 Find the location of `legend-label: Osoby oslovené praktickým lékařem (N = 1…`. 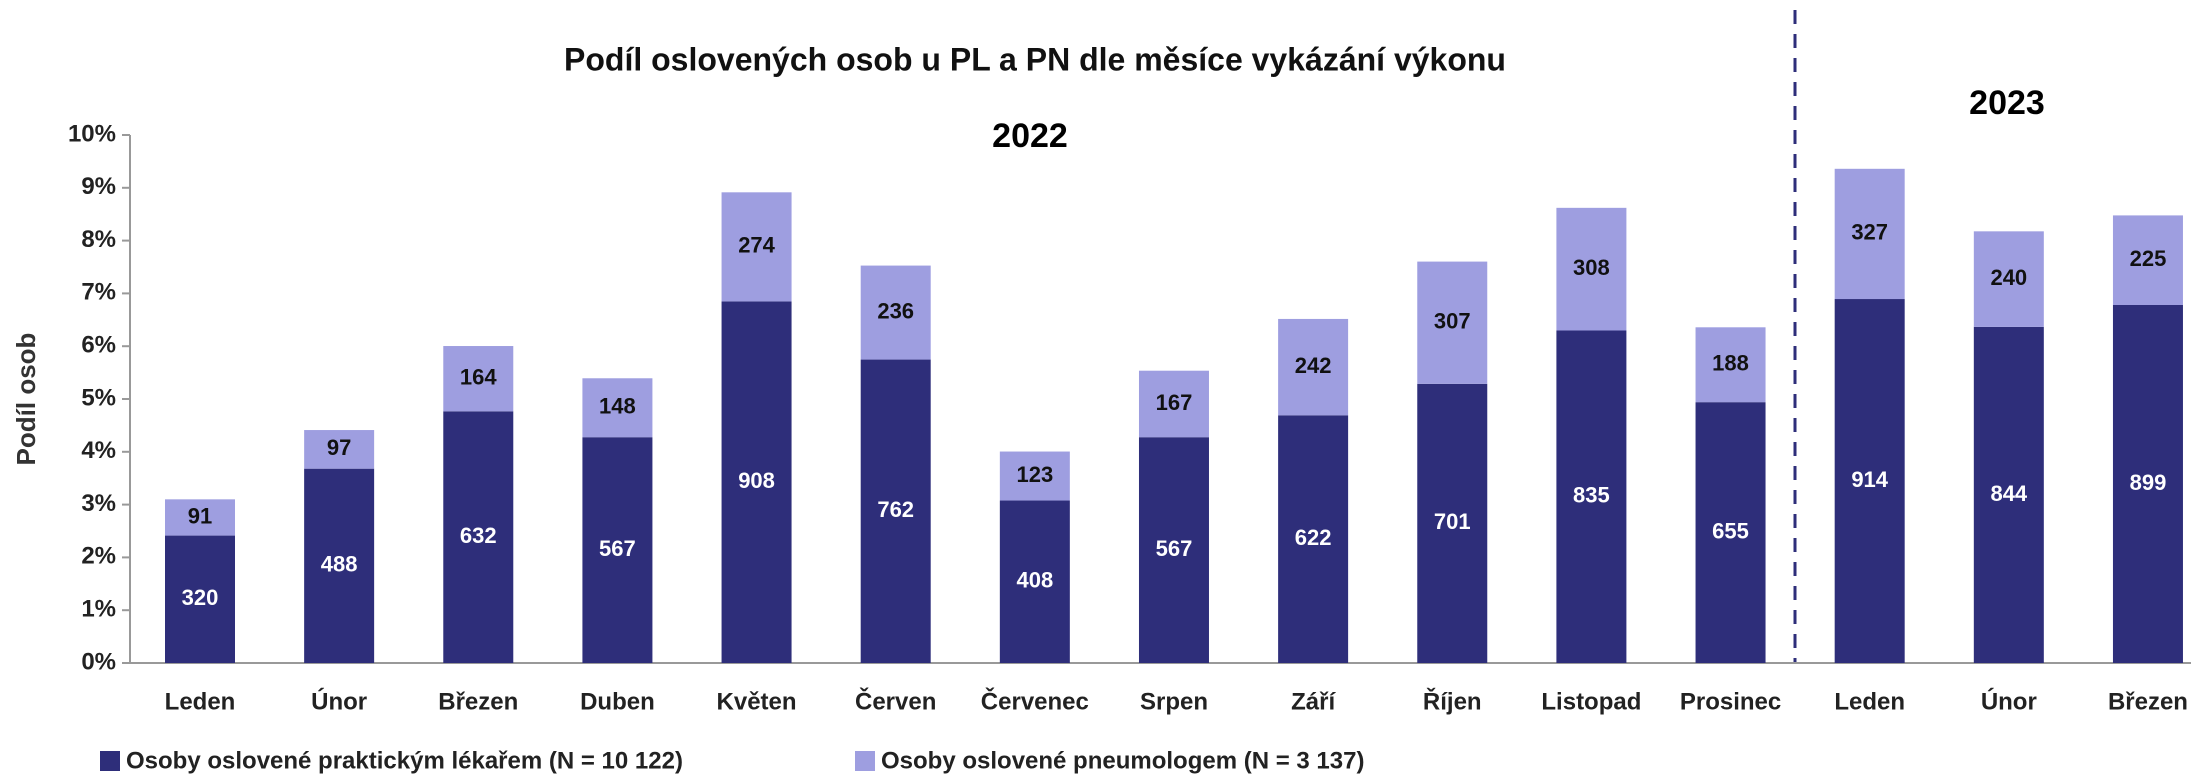

legend-label: Osoby oslovené praktickým lékařem (N = 1… is located at coordinates (404, 760).